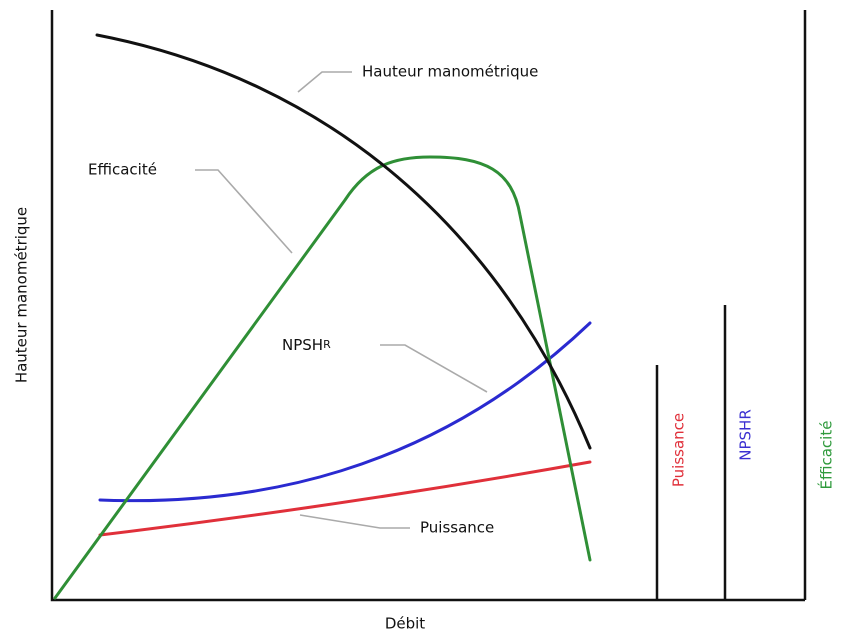  What do you see at coordinates (302, 345) in the screenshot?
I see `npshr-text: NPSH` at bounding box center [302, 345].